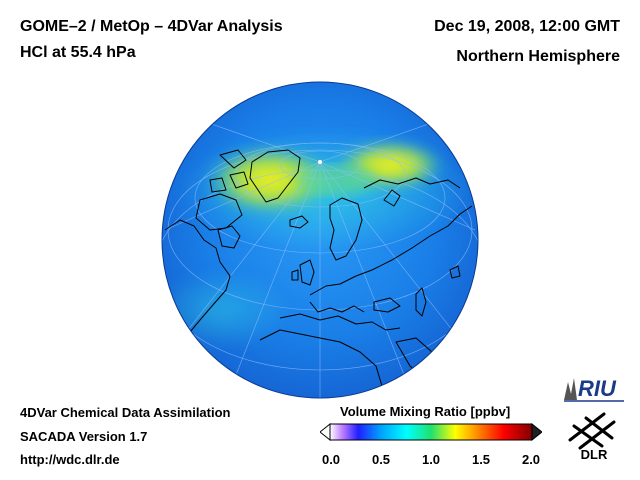 The image size is (640, 480). What do you see at coordinates (531, 459) in the screenshot?
I see `colorbar-tick-4: 2.0` at bounding box center [531, 459].